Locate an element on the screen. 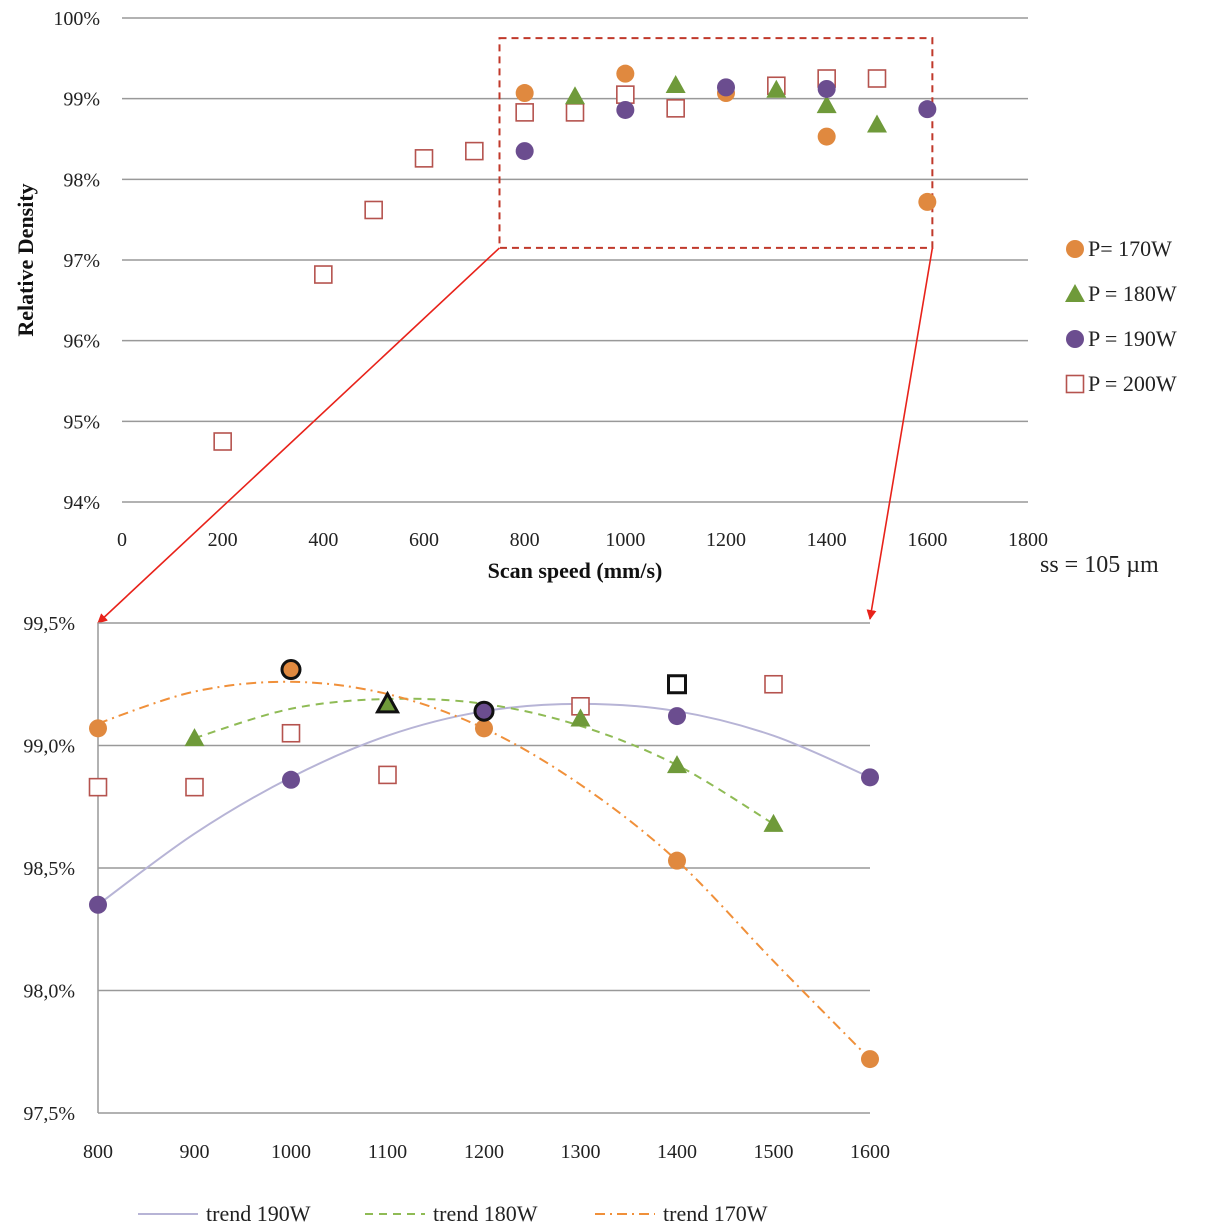 This screenshot has height=1228, width=1205. legend-item-p200: P = 200W is located at coordinates (1121, 383).